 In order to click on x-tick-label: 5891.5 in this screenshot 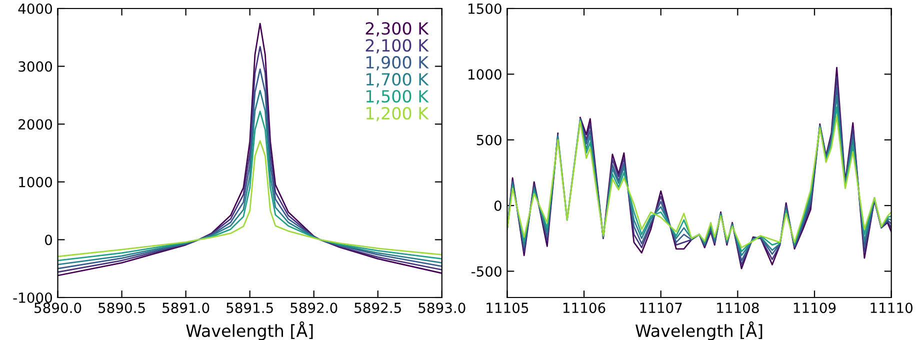, I will do `click(249, 308)`.